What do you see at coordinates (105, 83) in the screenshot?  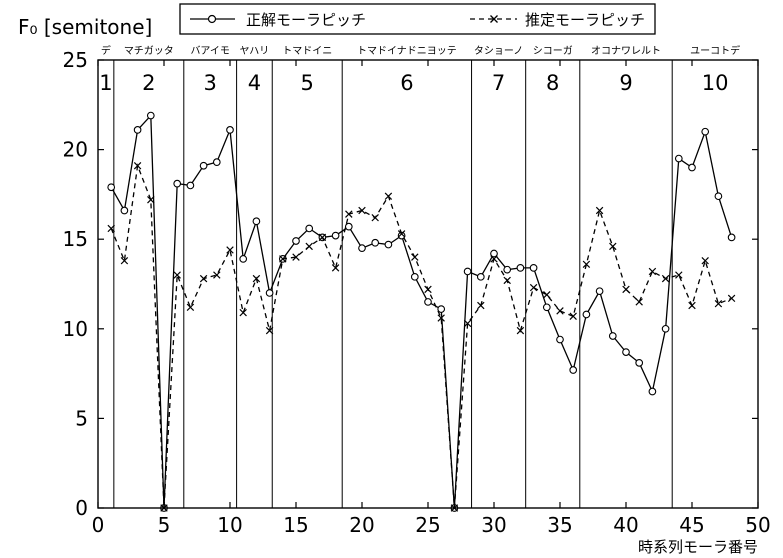 I see `segment-number: 1` at bounding box center [105, 83].